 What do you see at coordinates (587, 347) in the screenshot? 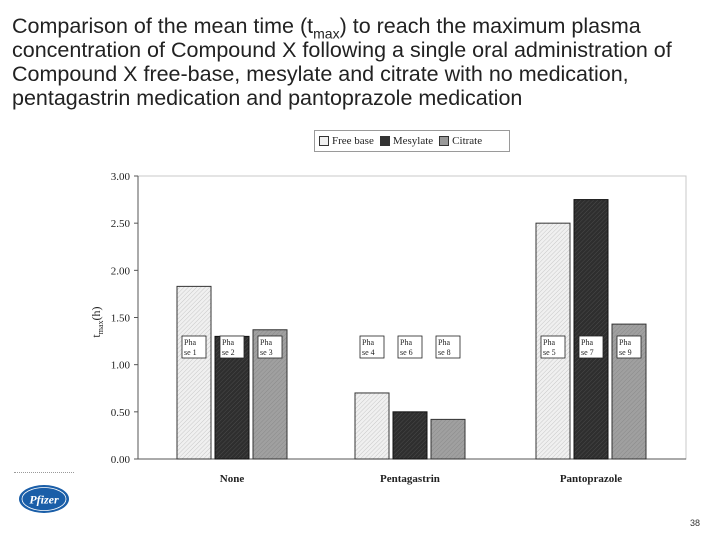
I see `phase-label-text: Pha se 7` at bounding box center [587, 347].